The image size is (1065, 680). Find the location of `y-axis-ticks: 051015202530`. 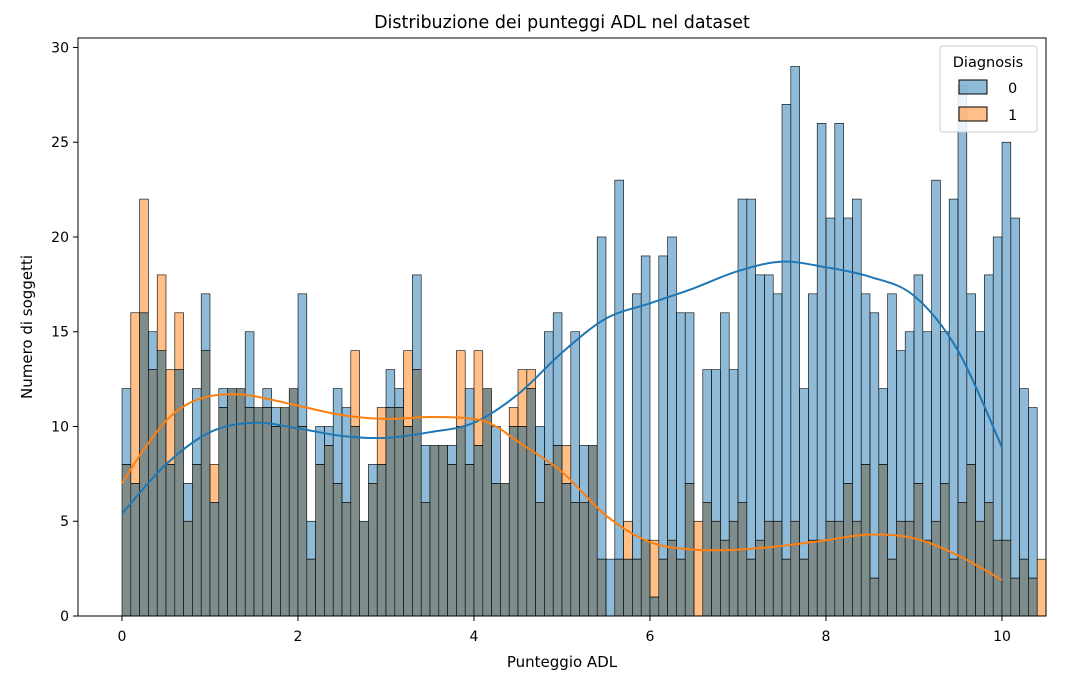

y-axis-ticks: 051015202530 is located at coordinates (64, 332).